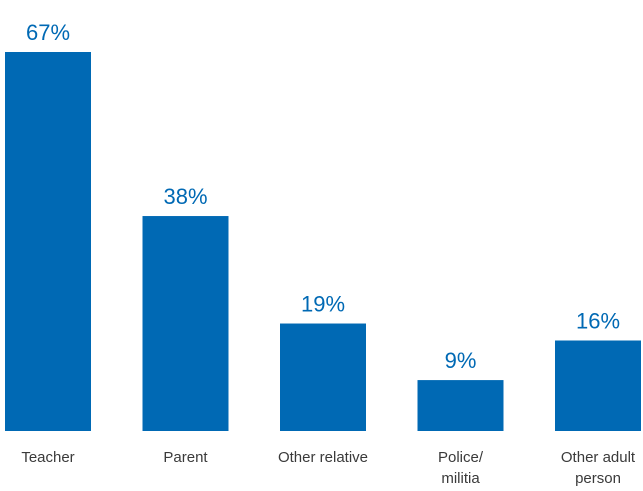 This screenshot has height=491, width=643. What do you see at coordinates (598, 478) in the screenshot?
I see `category-label-other-adult-person-line-2: person` at bounding box center [598, 478].